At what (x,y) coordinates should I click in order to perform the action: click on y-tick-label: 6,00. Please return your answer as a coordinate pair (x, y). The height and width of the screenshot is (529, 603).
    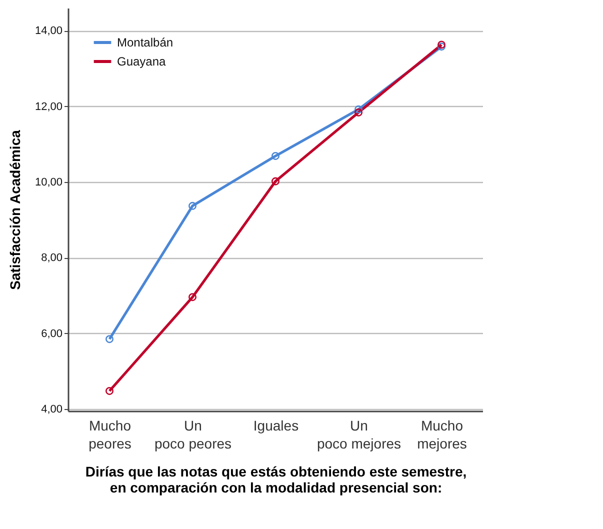
    Looking at the image, I should click on (51, 334).